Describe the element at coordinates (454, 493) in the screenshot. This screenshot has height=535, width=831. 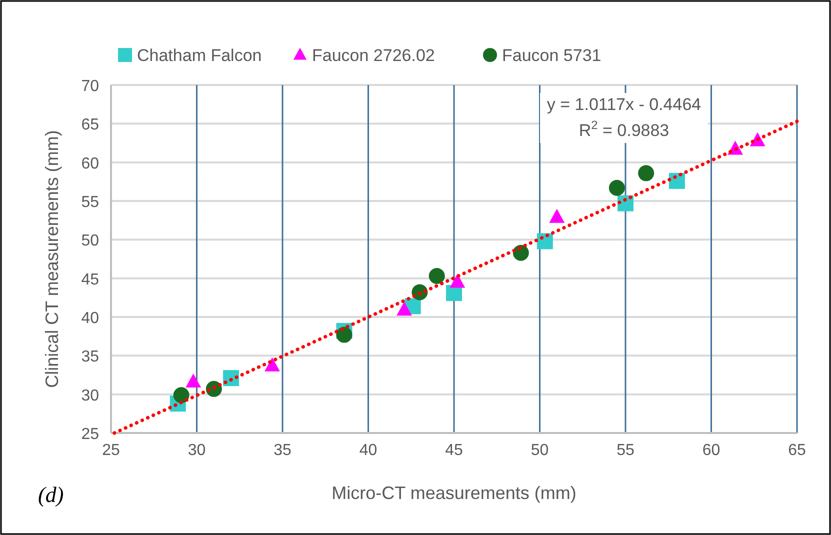
I see `x-axis-title: Micro-CT measurements (mm)` at that location.